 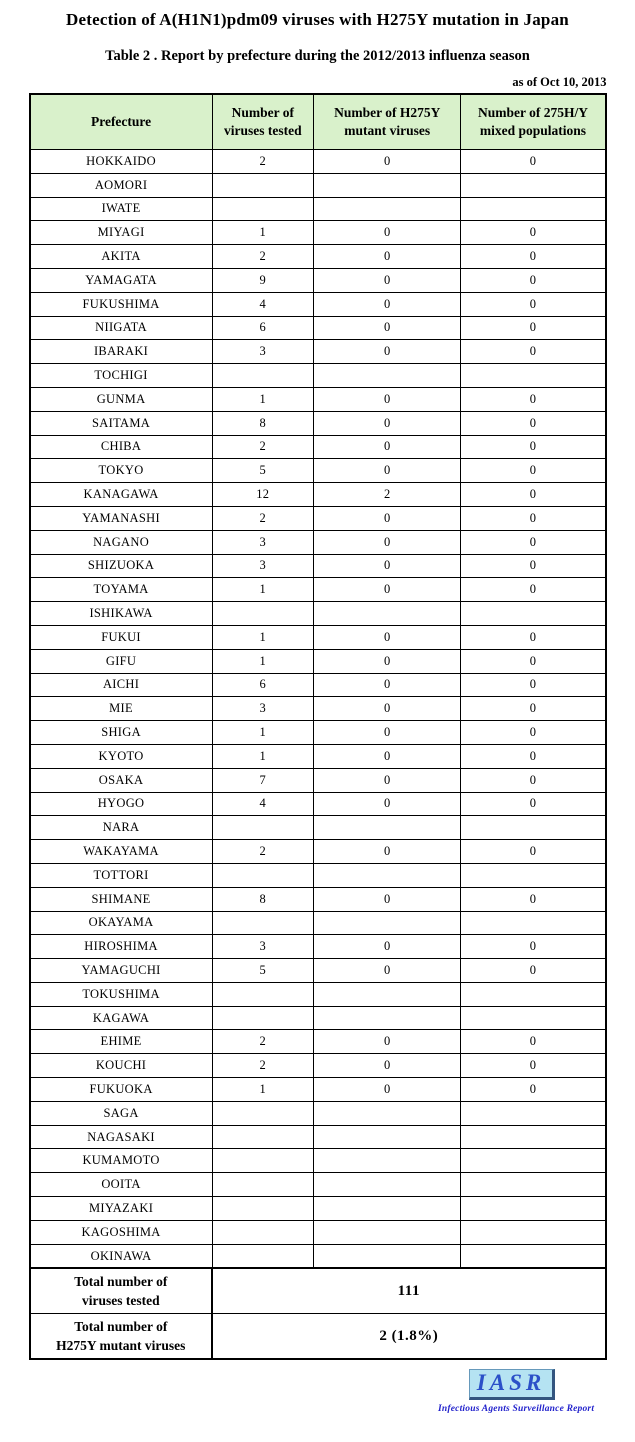 I want to click on prefecture-name-cell: KYOTO, so click(x=121, y=756).